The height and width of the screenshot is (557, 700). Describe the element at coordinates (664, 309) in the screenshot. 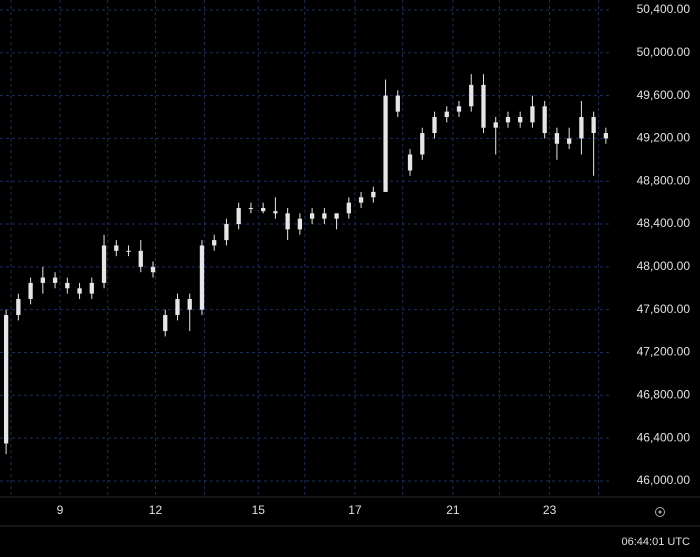

I see `y-tick-label: 47,600.00` at that location.